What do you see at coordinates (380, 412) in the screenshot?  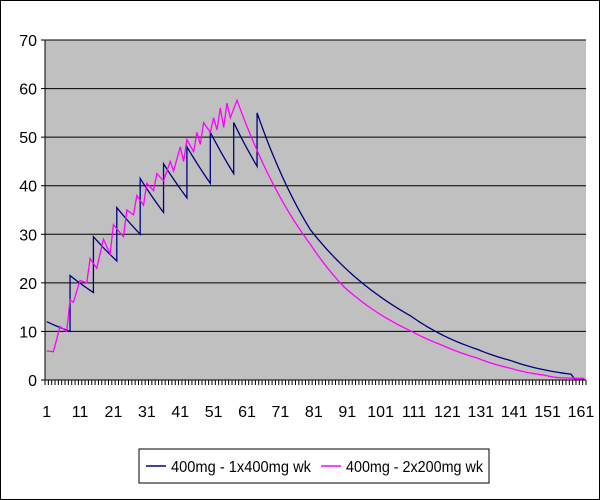 I see `x-tick-label: 101` at bounding box center [380, 412].